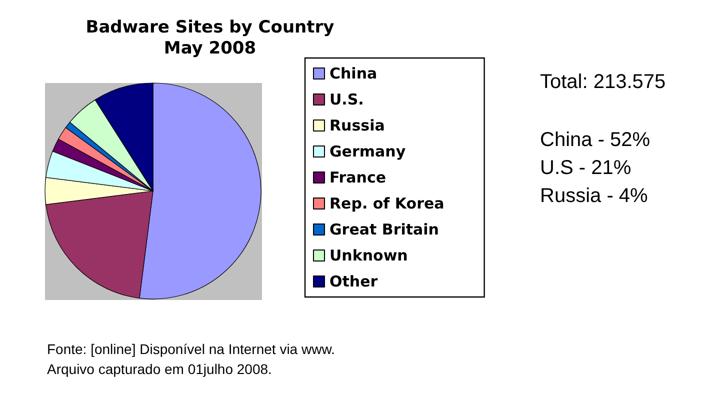  Describe the element at coordinates (387, 203) in the screenshot. I see `legend-label: Rep. of Korea` at that location.